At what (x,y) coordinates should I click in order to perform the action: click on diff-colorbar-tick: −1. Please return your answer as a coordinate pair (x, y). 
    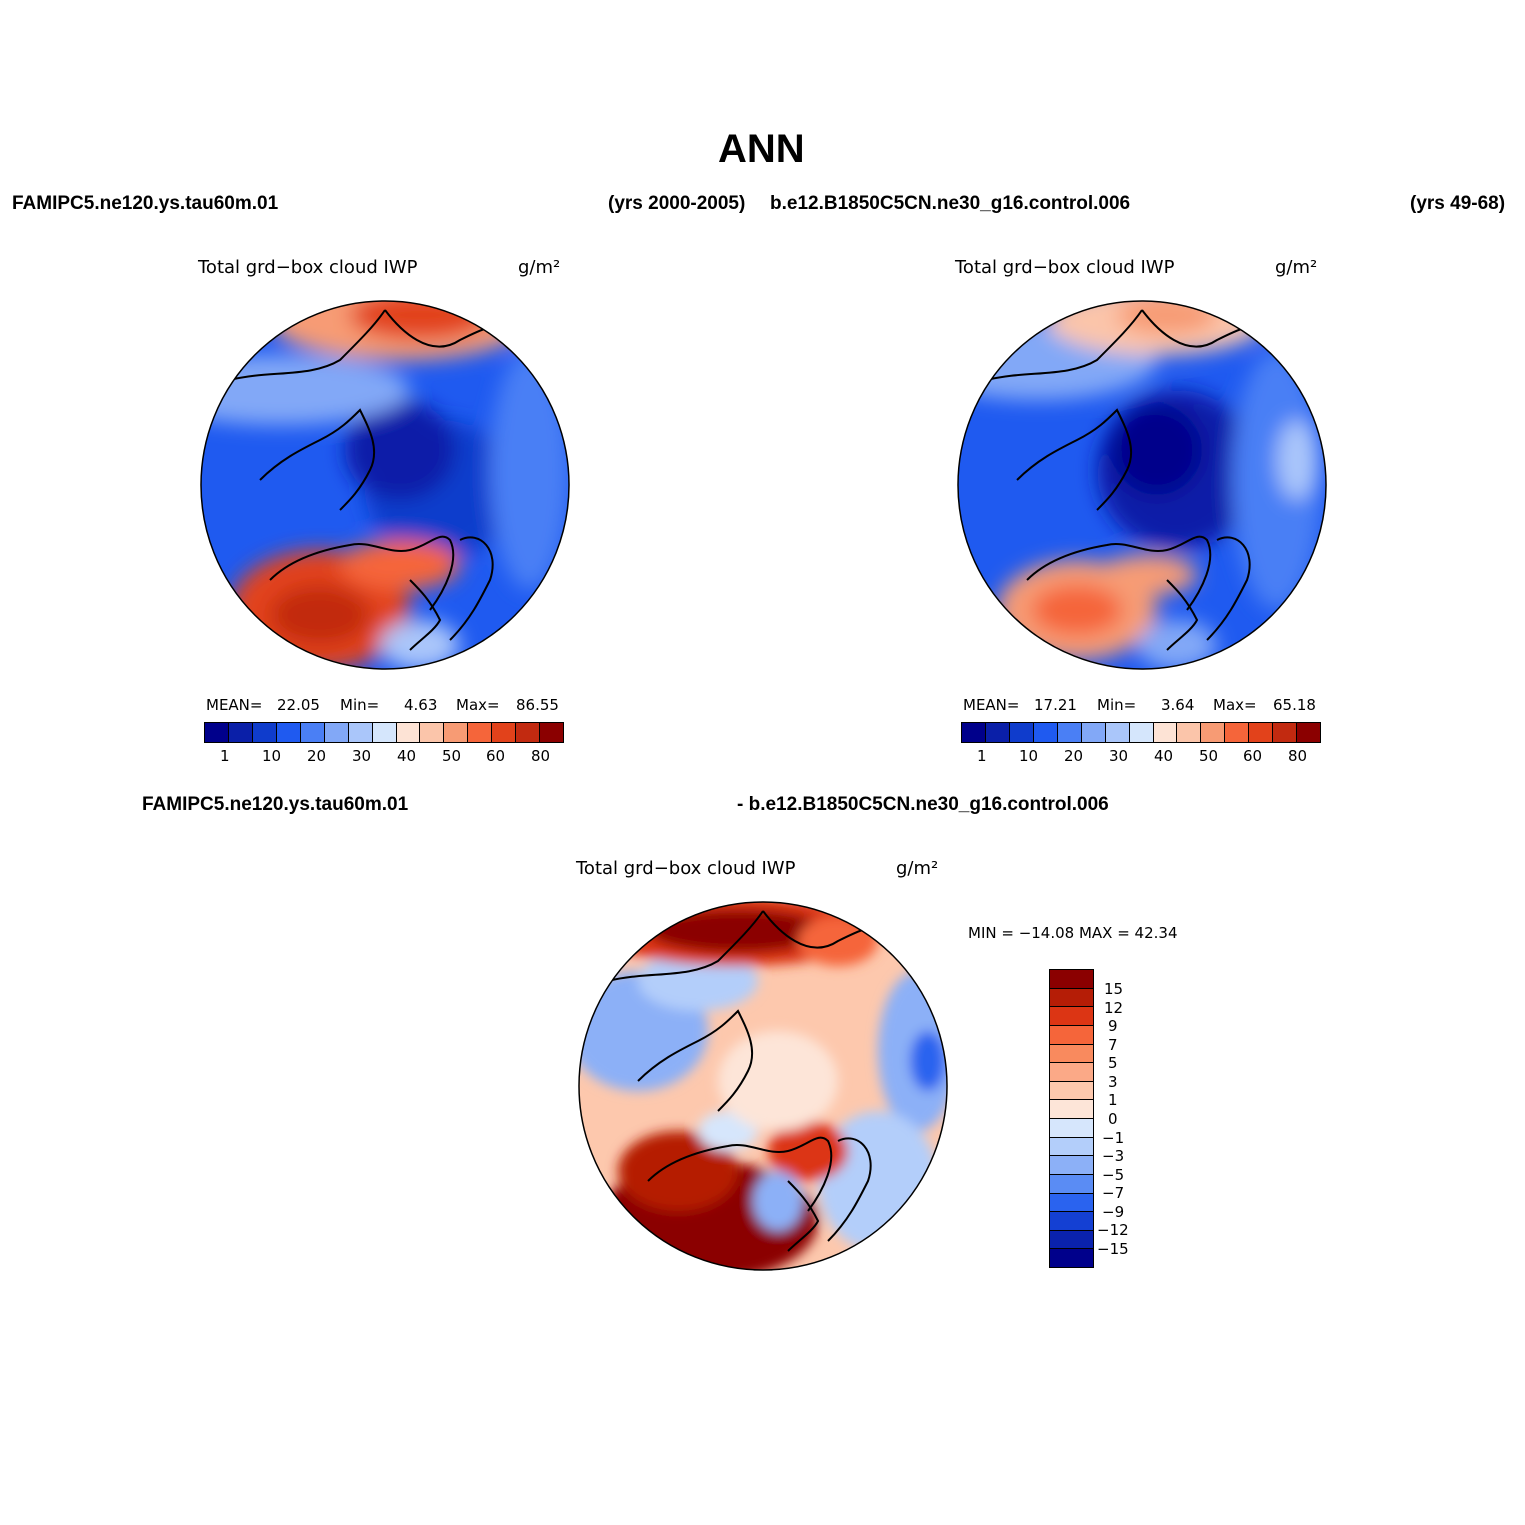
    Looking at the image, I should click on (1113, 1138).